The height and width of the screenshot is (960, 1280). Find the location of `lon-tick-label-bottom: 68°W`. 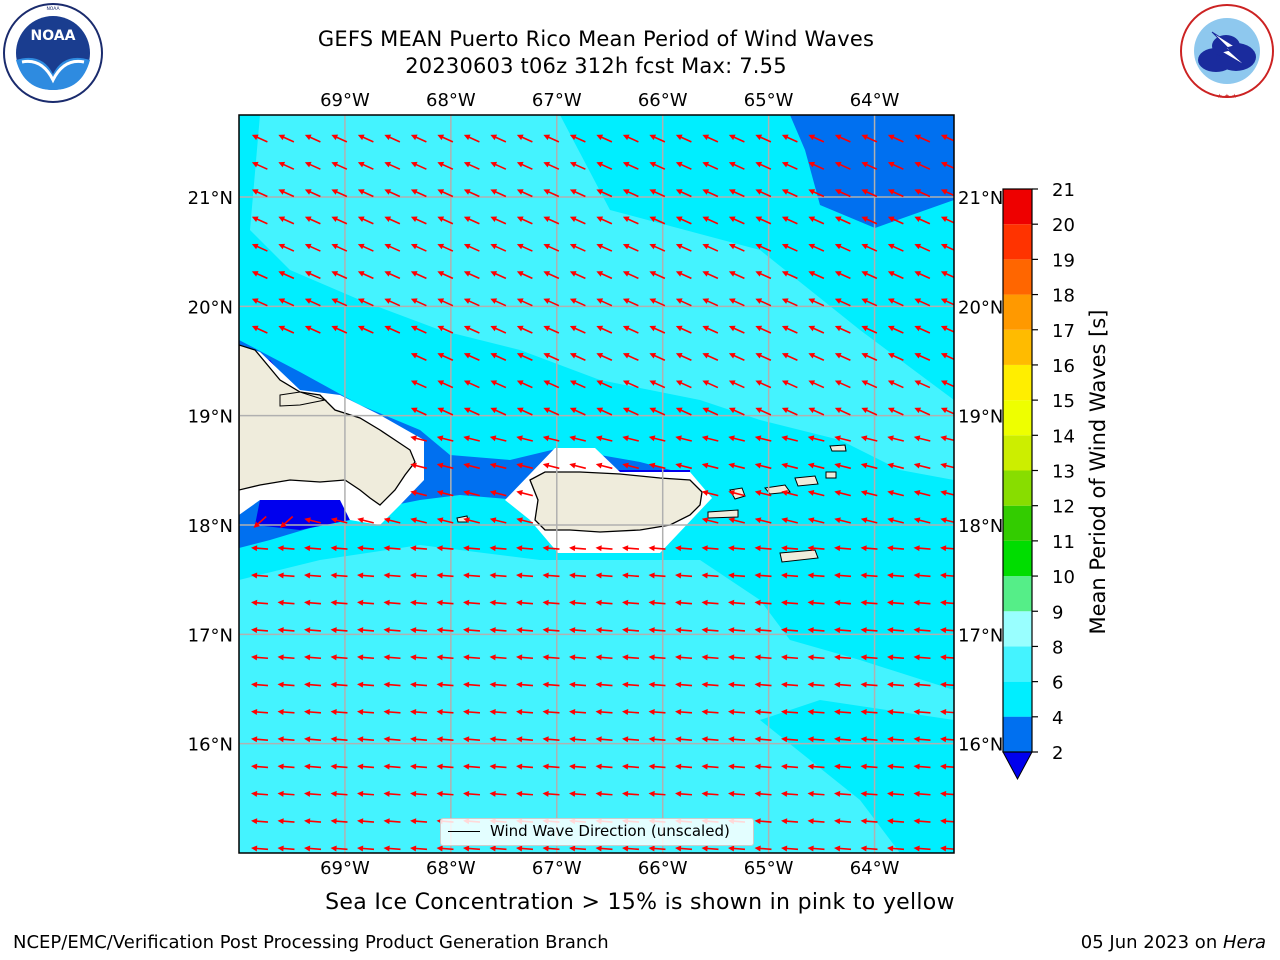

lon-tick-label-bottom: 68°W is located at coordinates (451, 868).